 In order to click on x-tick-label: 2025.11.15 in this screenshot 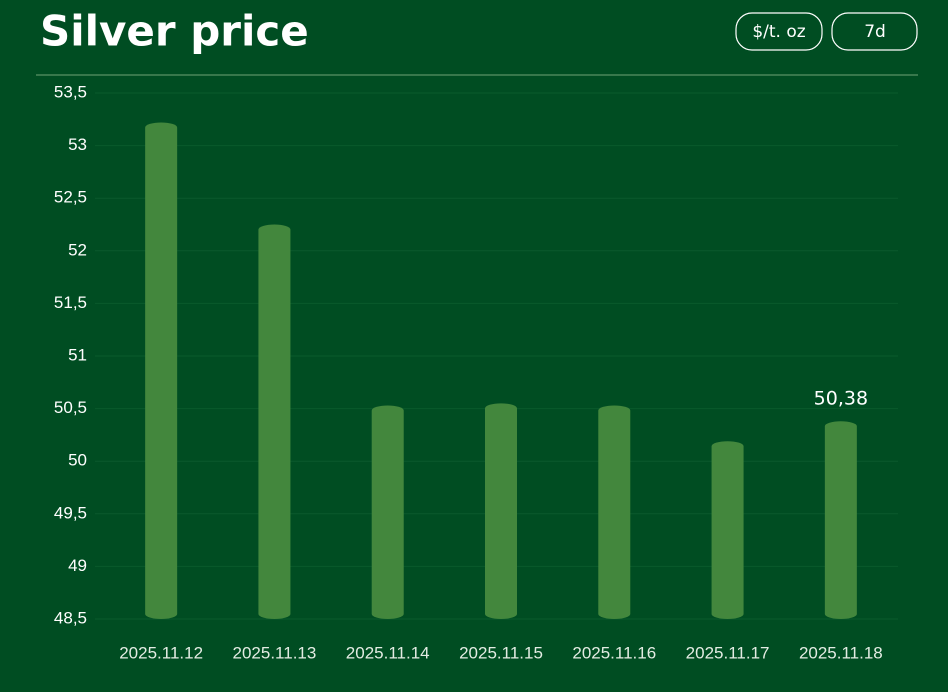, I will do `click(501, 652)`.